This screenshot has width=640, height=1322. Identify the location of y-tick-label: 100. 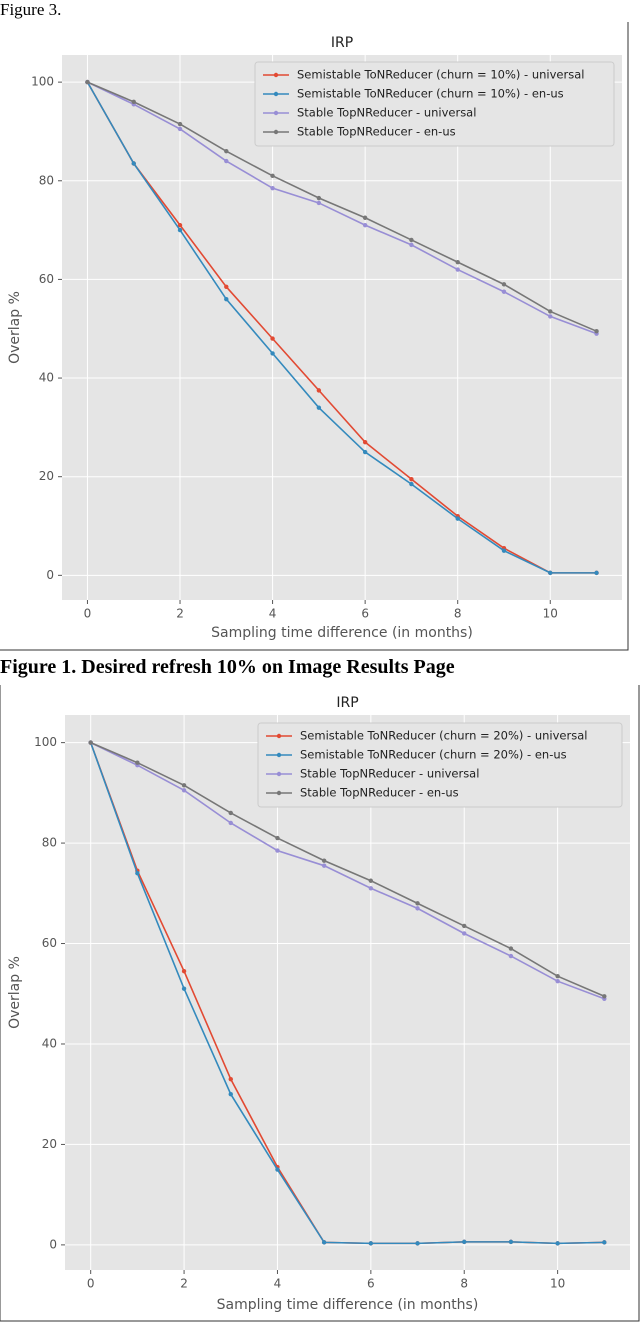
(42, 82).